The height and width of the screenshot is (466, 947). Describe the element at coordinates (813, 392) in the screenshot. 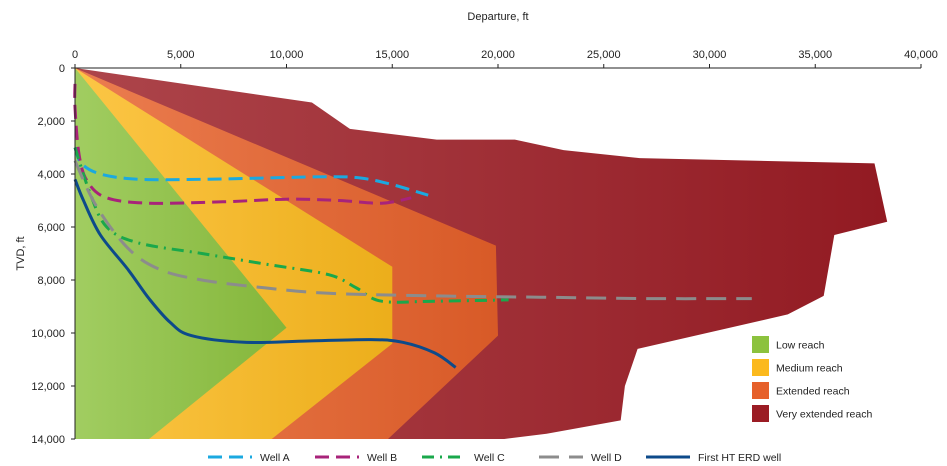

I see `legend-label-extended-reach: Extended reach` at that location.